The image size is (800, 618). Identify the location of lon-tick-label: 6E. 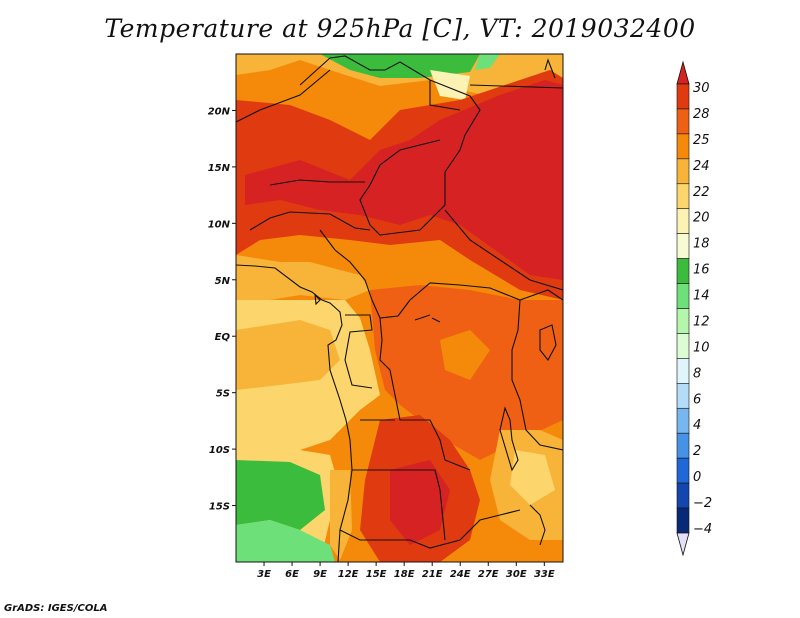
(292, 574).